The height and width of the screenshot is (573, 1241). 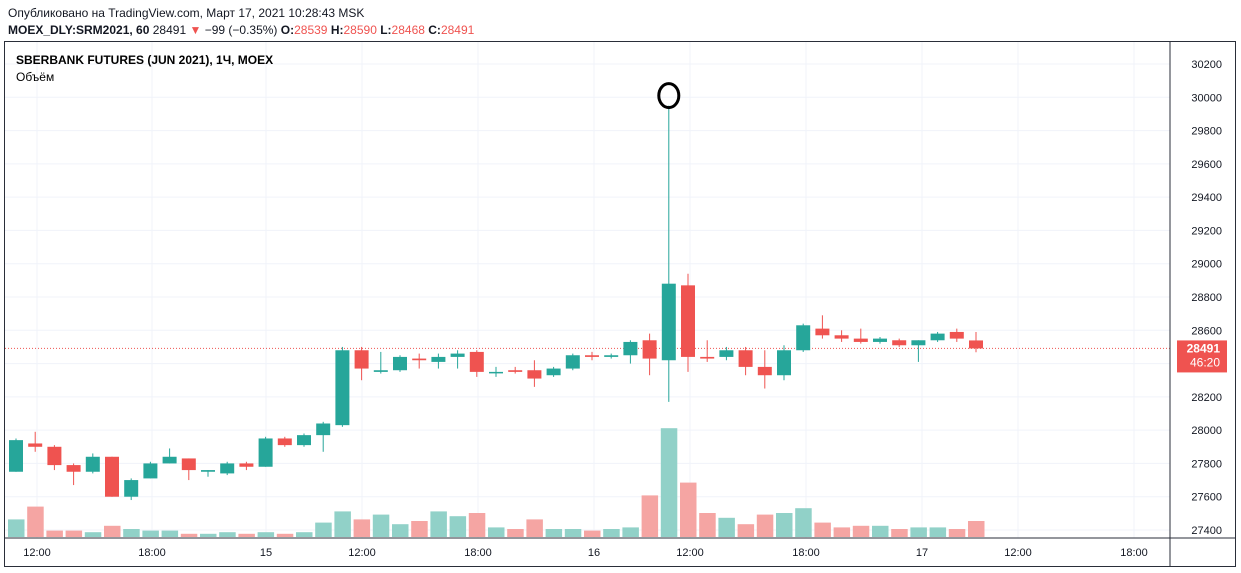 I want to click on y-tick-label: 28200, so click(x=1206, y=398).